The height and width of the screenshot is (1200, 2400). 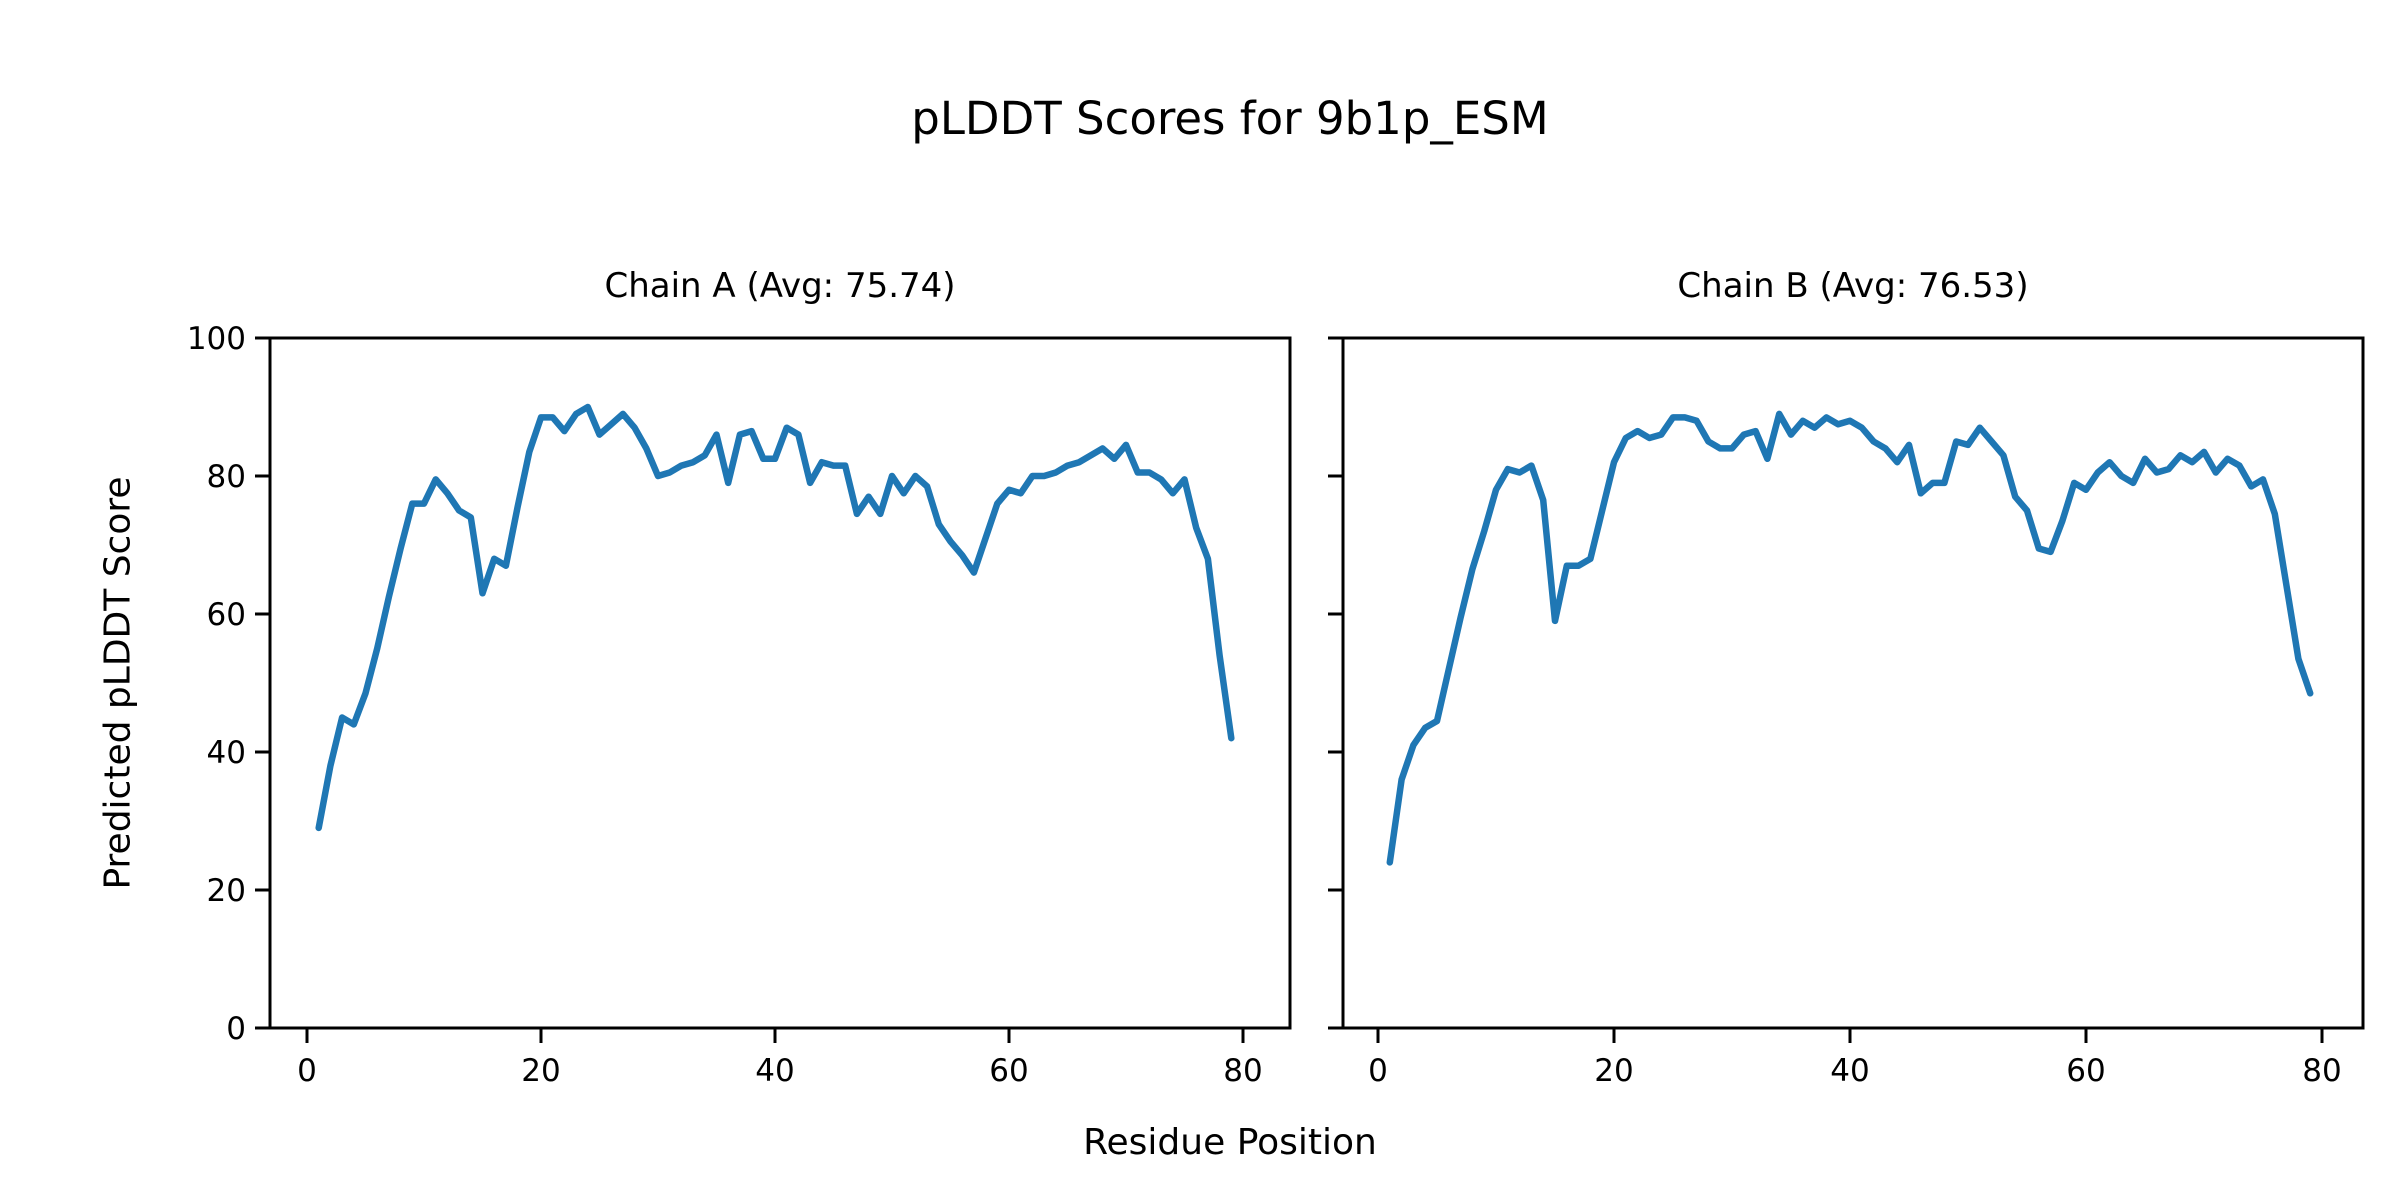 What do you see at coordinates (226, 615) in the screenshot?
I see `y-tick-label: 60` at bounding box center [226, 615].